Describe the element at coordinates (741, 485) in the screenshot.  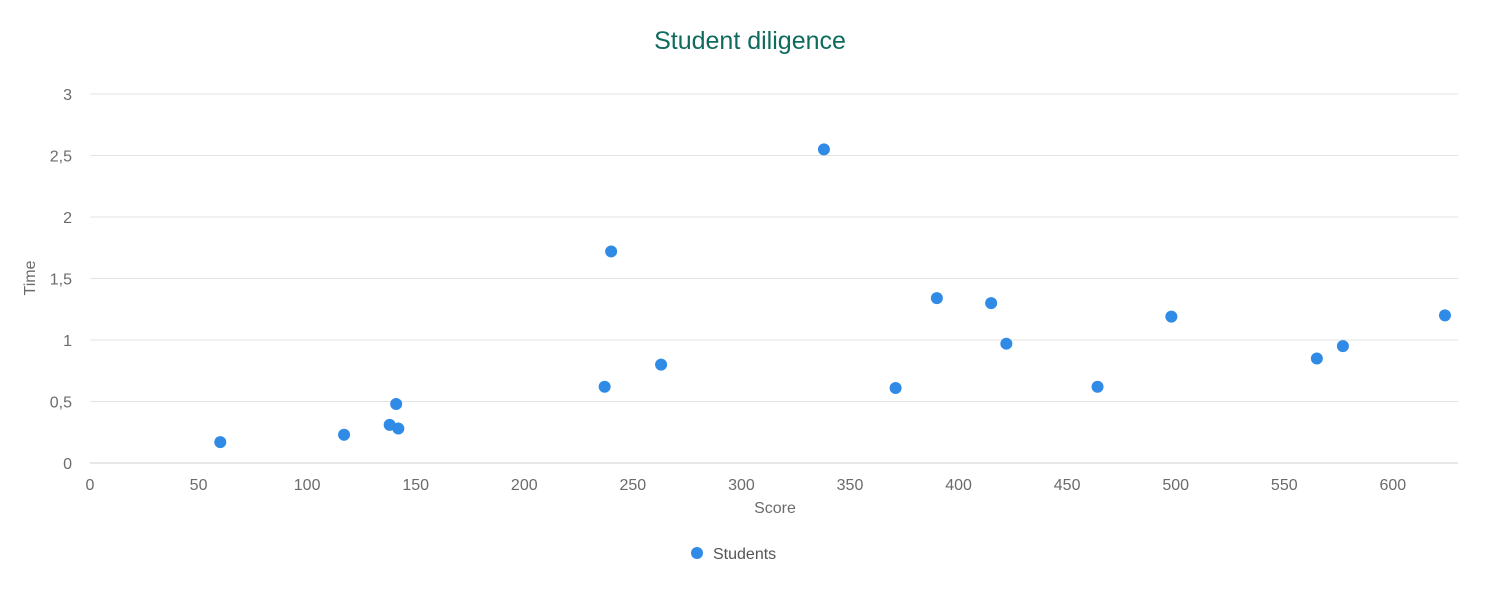
I see `x-tick-label: 300` at that location.